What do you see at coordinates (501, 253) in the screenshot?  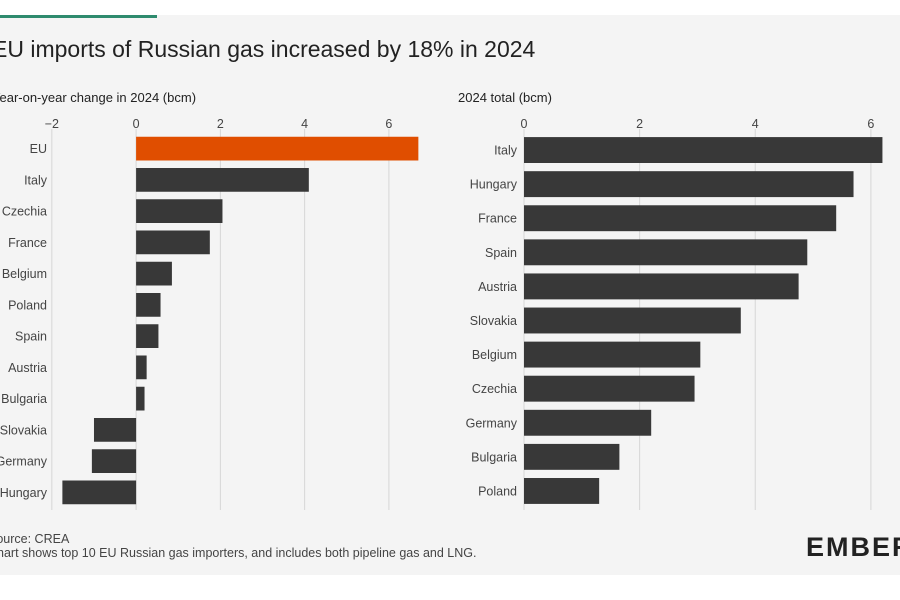 I see `total-category-label: Spain` at bounding box center [501, 253].